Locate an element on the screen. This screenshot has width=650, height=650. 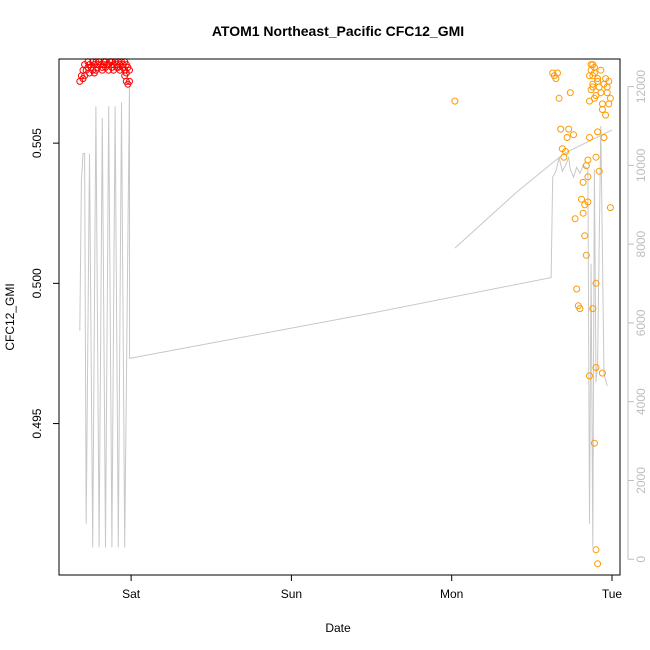
y2-axis: 0 2000 4000 6000 8000 10000 12000 is located at coordinates (637, 316).